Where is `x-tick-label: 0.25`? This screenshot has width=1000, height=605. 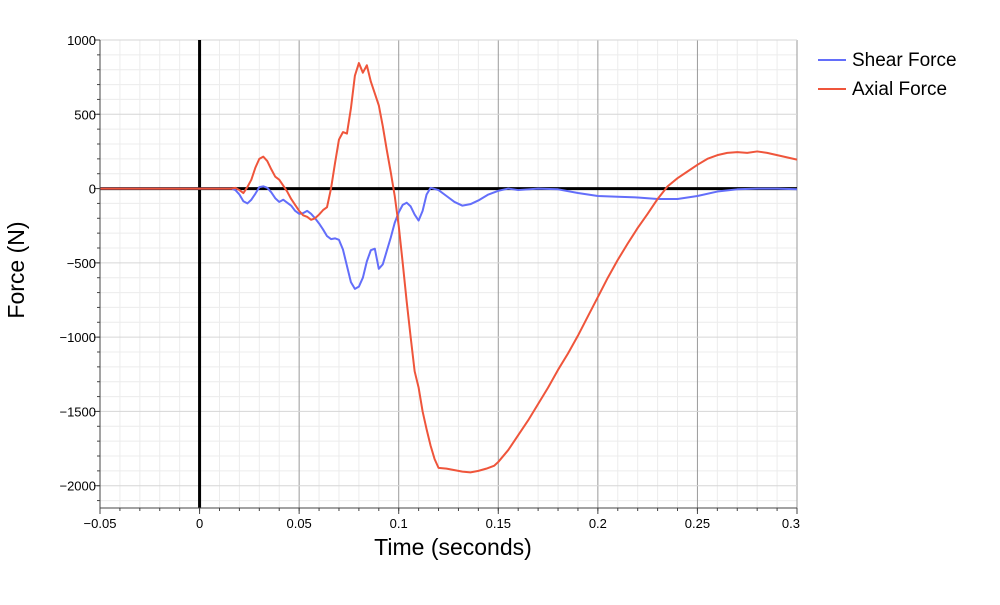 x-tick-label: 0.25 is located at coordinates (697, 523).